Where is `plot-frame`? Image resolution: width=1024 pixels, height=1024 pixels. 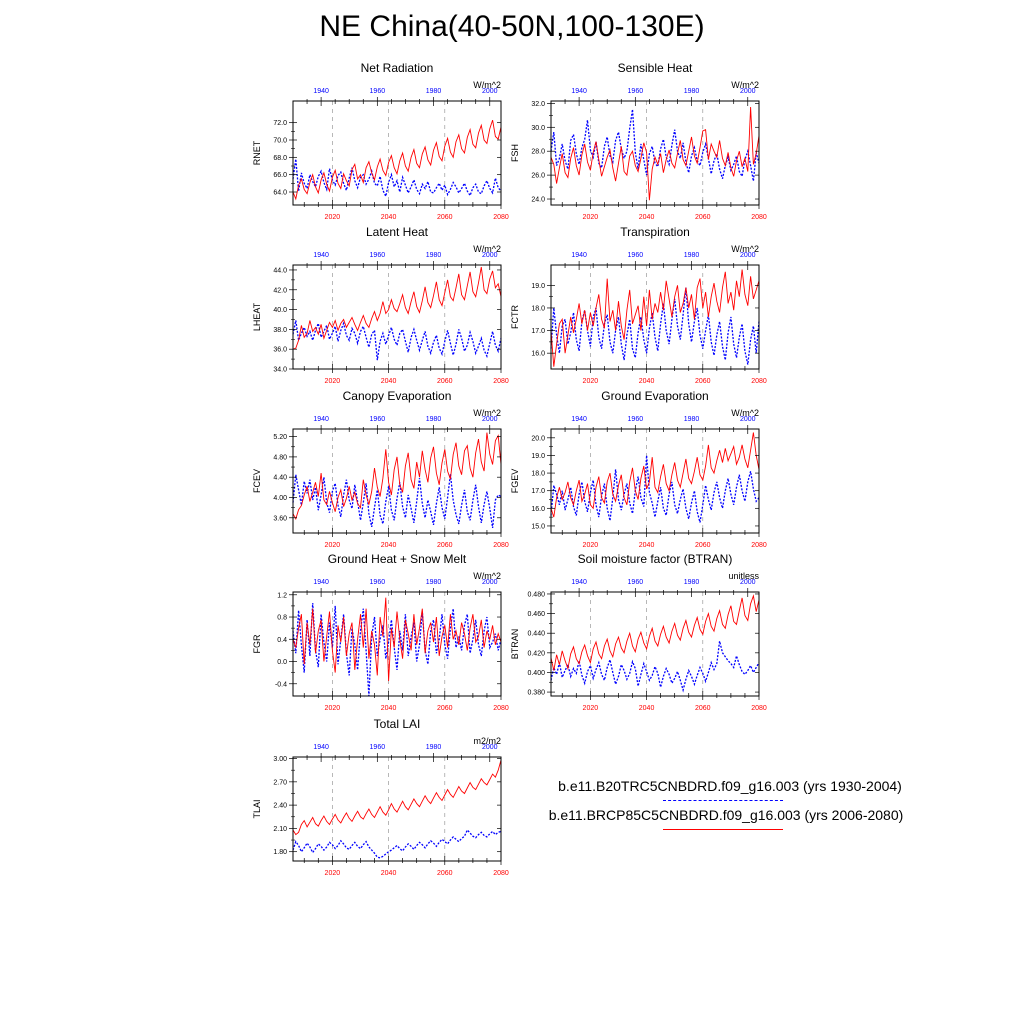
plot-frame is located at coordinates (397, 481).